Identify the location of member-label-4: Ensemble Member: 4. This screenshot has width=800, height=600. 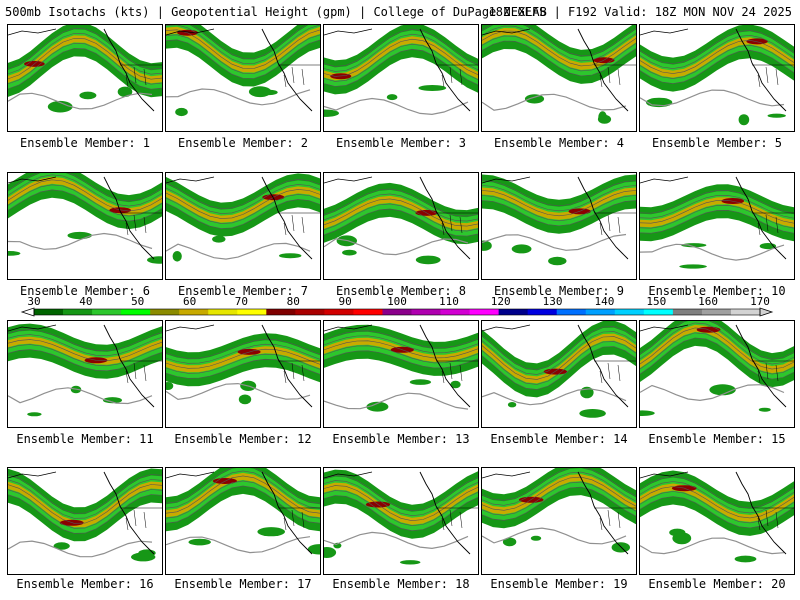
(559, 143).